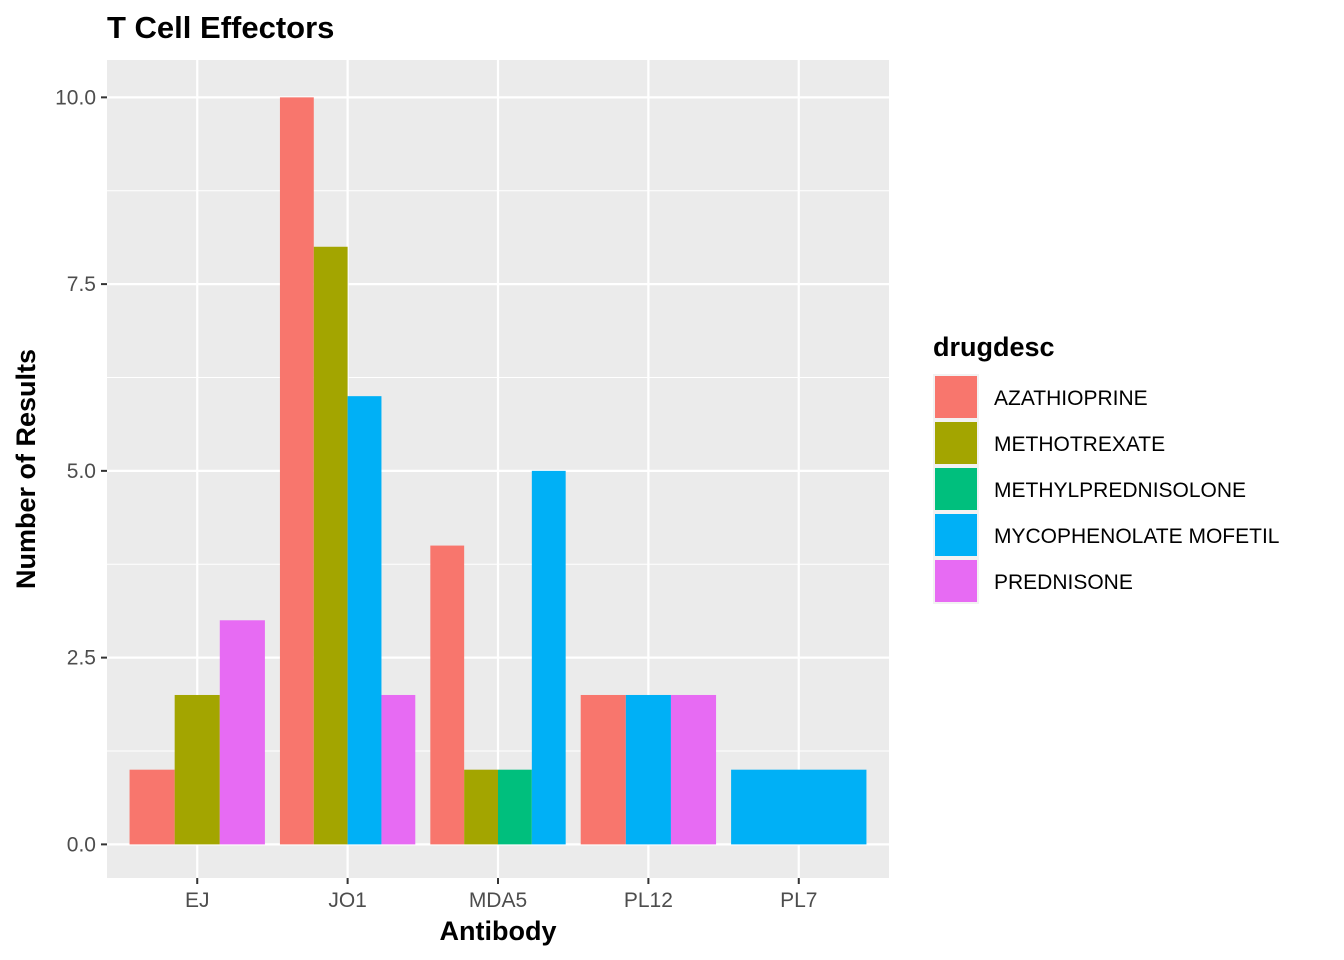 The width and height of the screenshot is (1344, 960). Describe the element at coordinates (81, 658) in the screenshot. I see `y-tick-label: 2.5` at that location.